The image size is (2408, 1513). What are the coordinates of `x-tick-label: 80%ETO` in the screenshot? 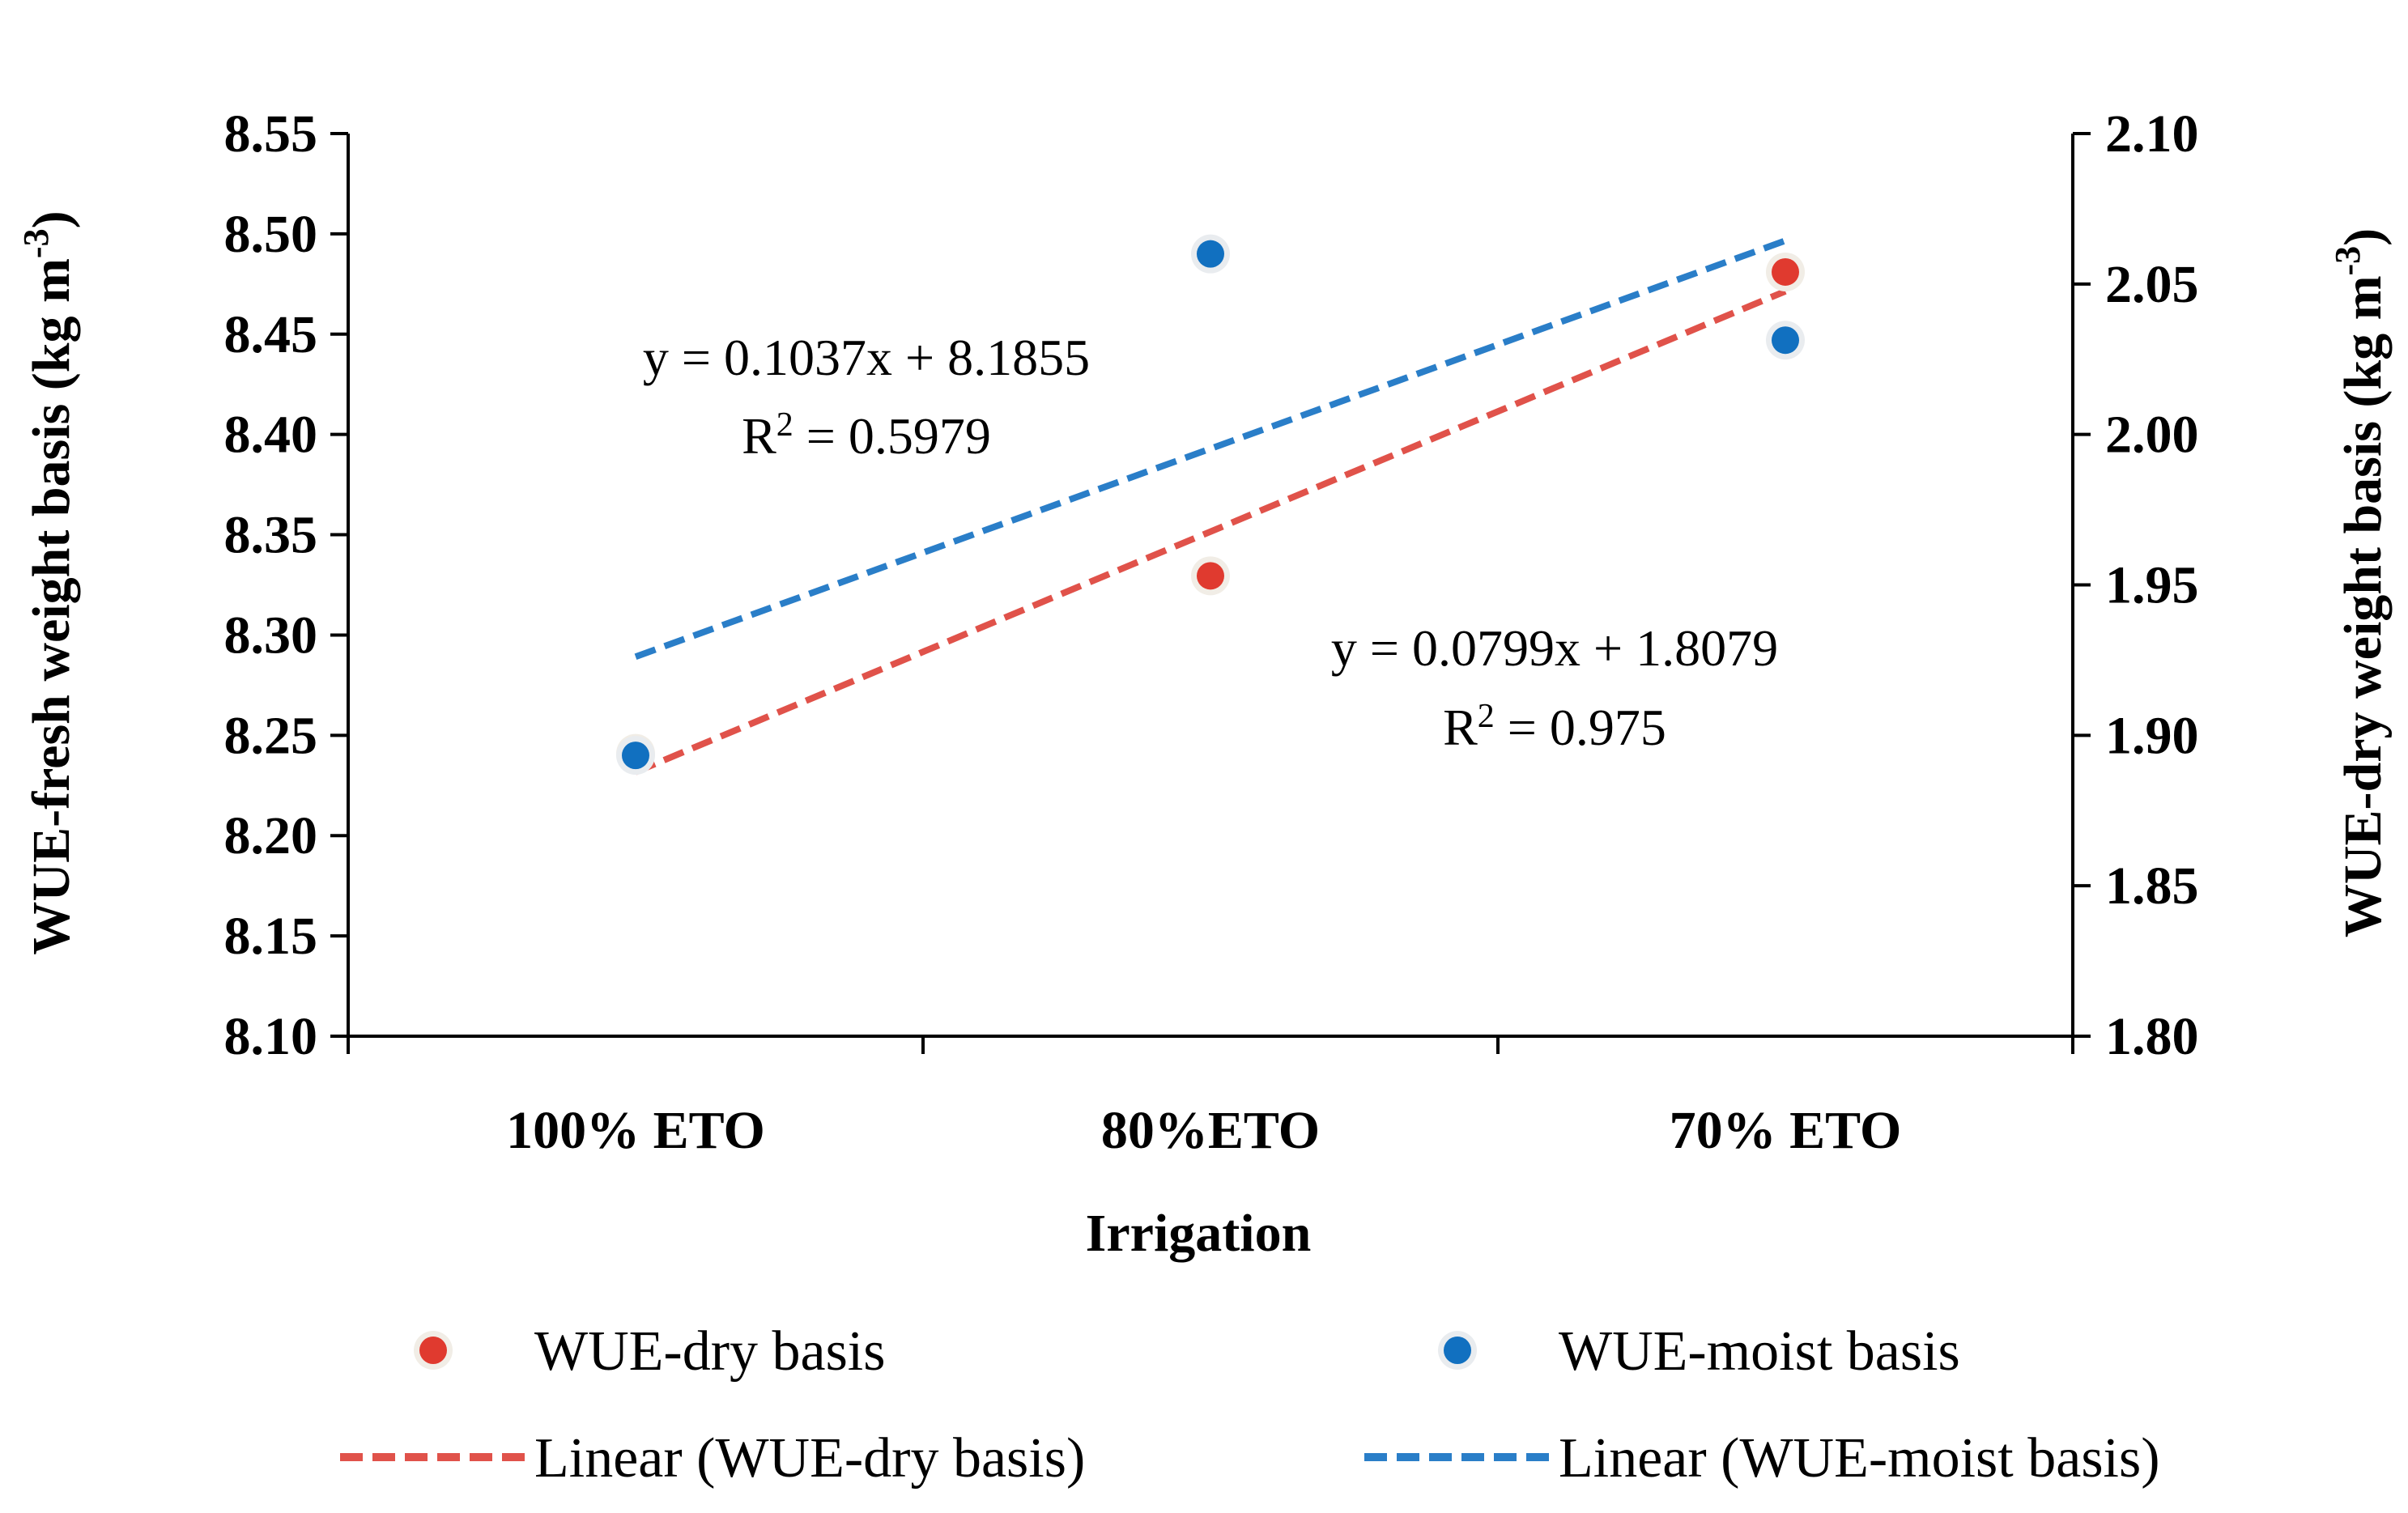 It's located at (1211, 1130).